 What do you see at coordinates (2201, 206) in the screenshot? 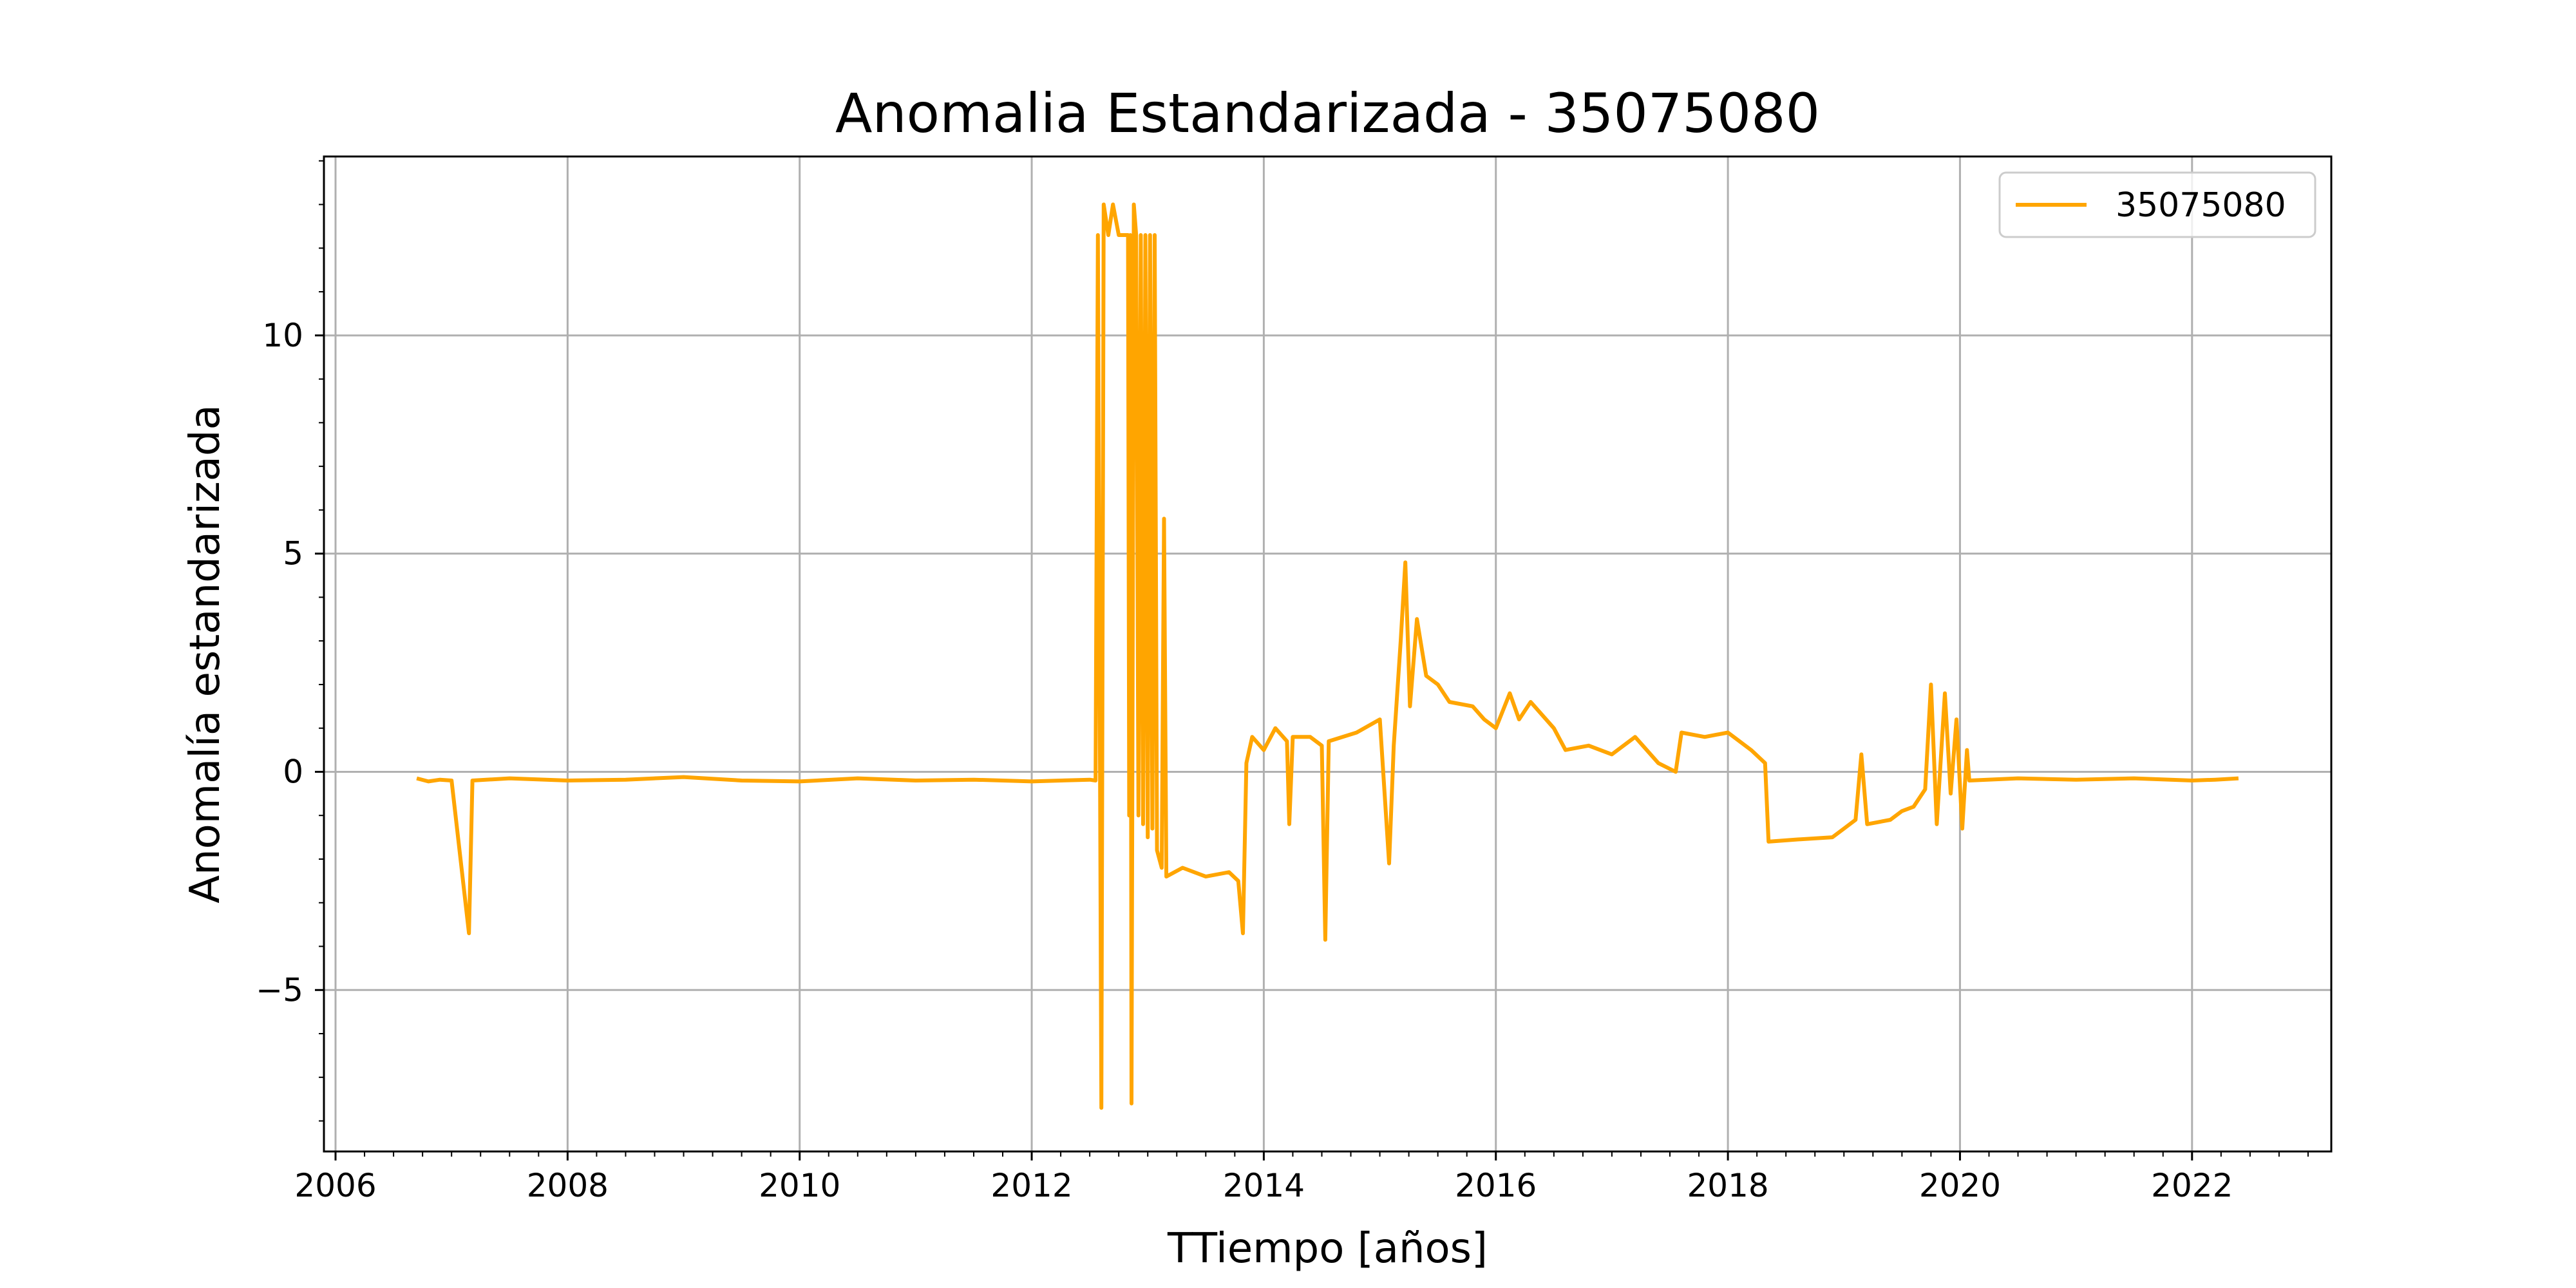
I see `legend-label: 35075080` at bounding box center [2201, 206].